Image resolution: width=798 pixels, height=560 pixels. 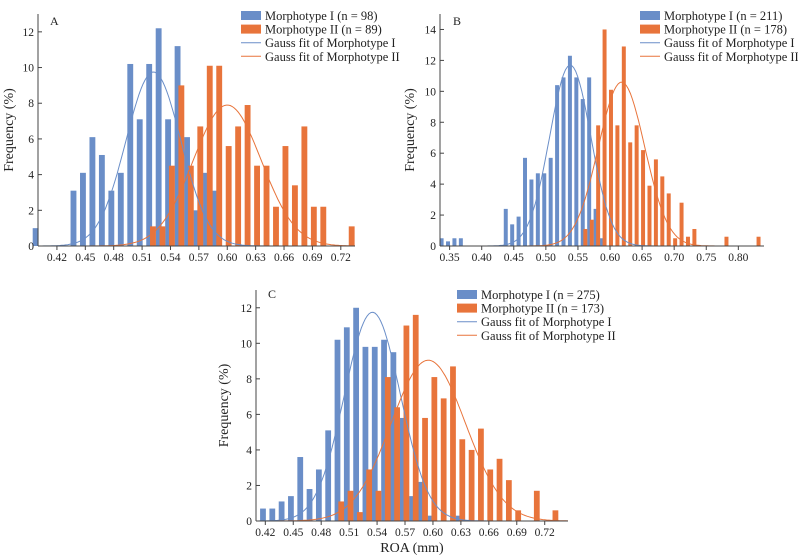 I want to click on x-tick-label: 0.65, so click(x=642, y=258).